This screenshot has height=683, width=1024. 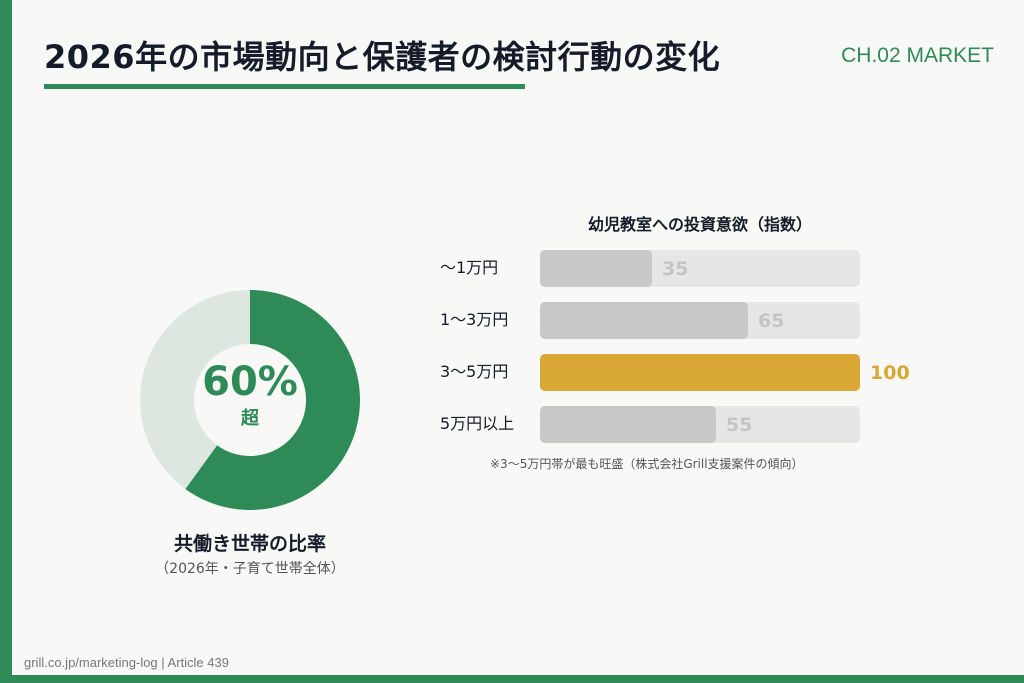 I want to click on donut-sublabel: （2026年・子育て世帯全体）, so click(x=250, y=569).